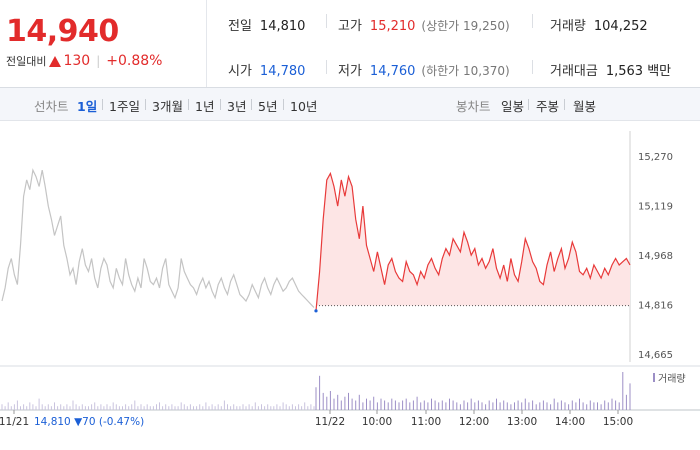 The width and height of the screenshot is (700, 450). I want to click on upper-limit: (상한가 19,250), so click(465, 26).